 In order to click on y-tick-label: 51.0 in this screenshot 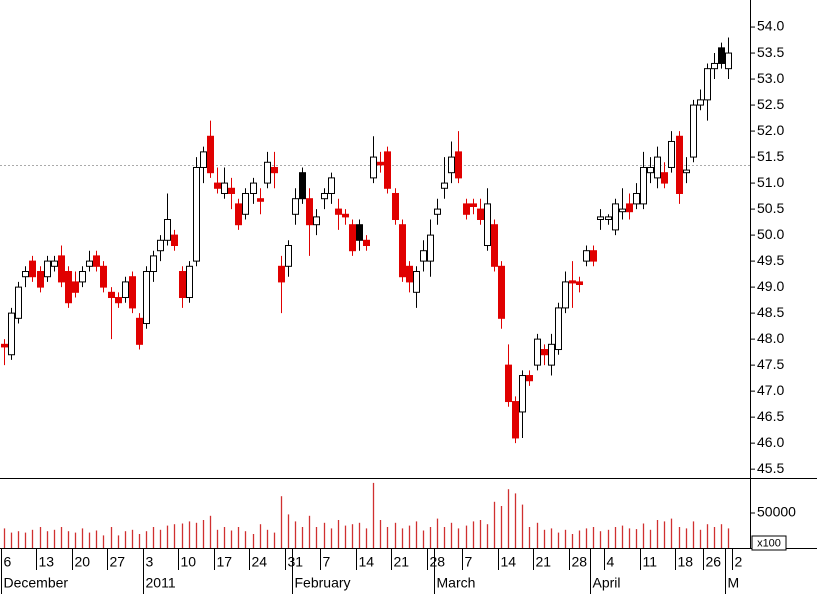, I will do `click(770, 182)`.